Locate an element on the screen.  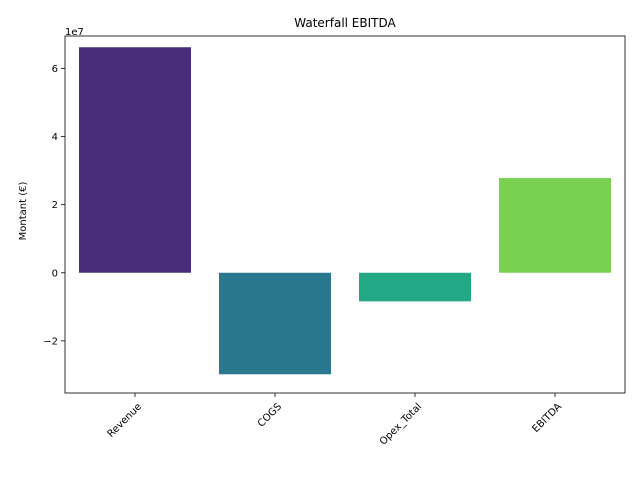
y-tick-label: 6 is located at coordinates (55, 69).